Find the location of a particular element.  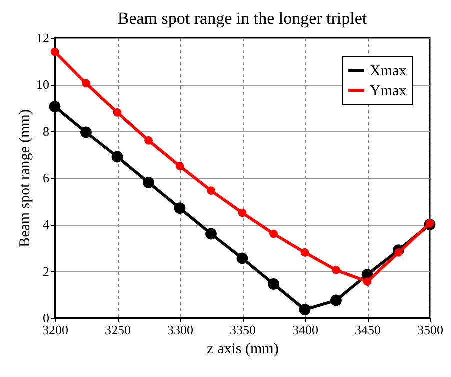

x-tick-label: 3200 is located at coordinates (55, 330).